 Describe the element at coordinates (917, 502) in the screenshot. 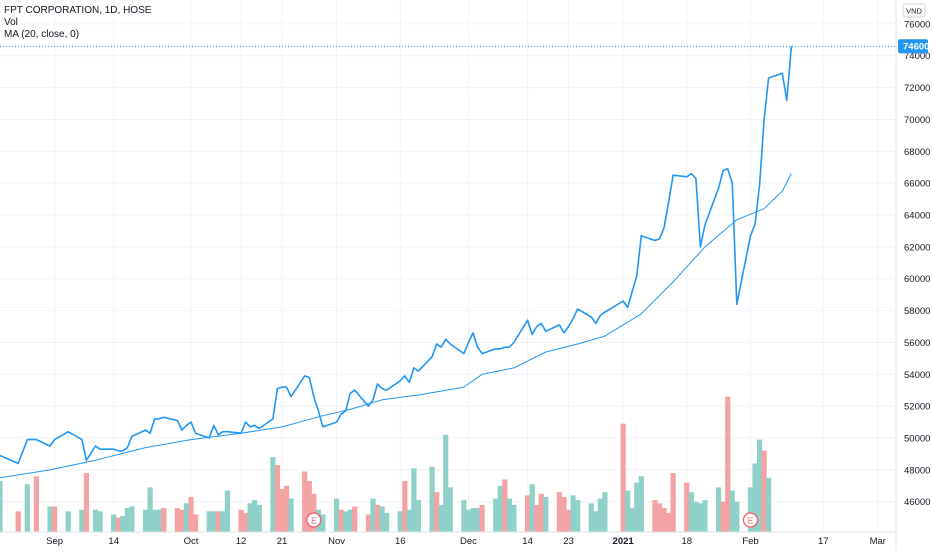

I see `y-tick-label: 46000` at that location.